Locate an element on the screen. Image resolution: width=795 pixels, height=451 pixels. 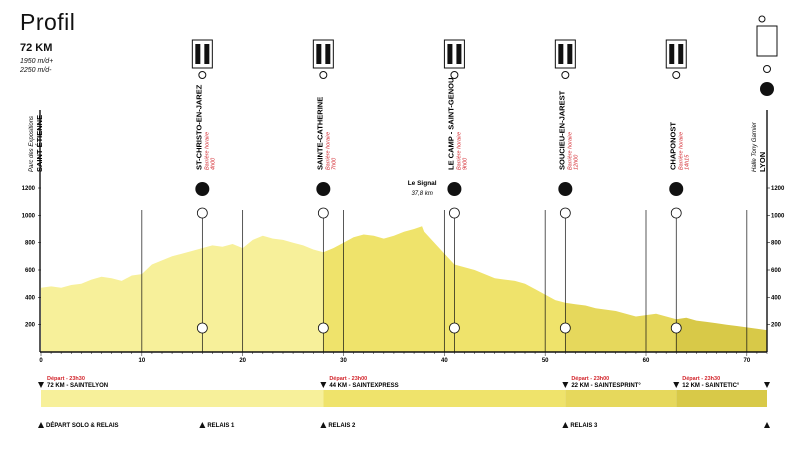
x-tick-label: 30 is located at coordinates (343, 361).